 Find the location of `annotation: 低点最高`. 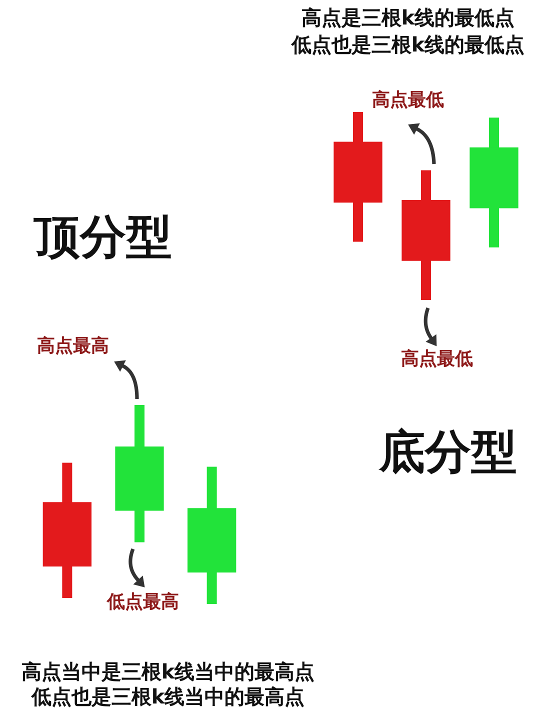

annotation: 低点最高 is located at coordinates (143, 603).